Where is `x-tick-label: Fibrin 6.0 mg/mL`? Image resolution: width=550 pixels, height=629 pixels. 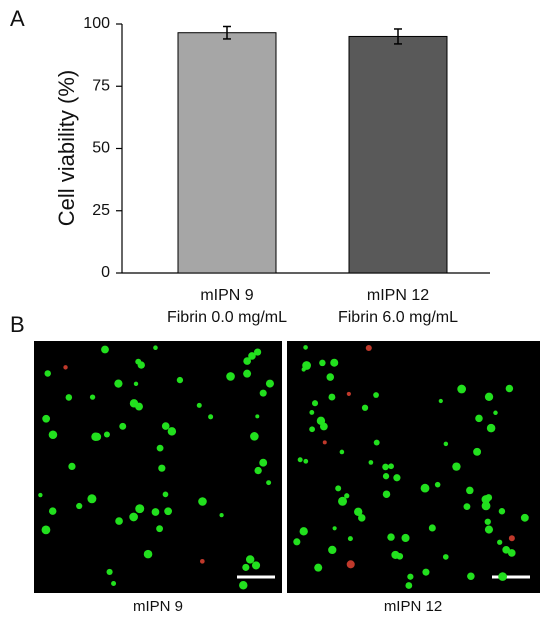
x-tick-label: Fibrin 6.0 mg/mL is located at coordinates (398, 317).